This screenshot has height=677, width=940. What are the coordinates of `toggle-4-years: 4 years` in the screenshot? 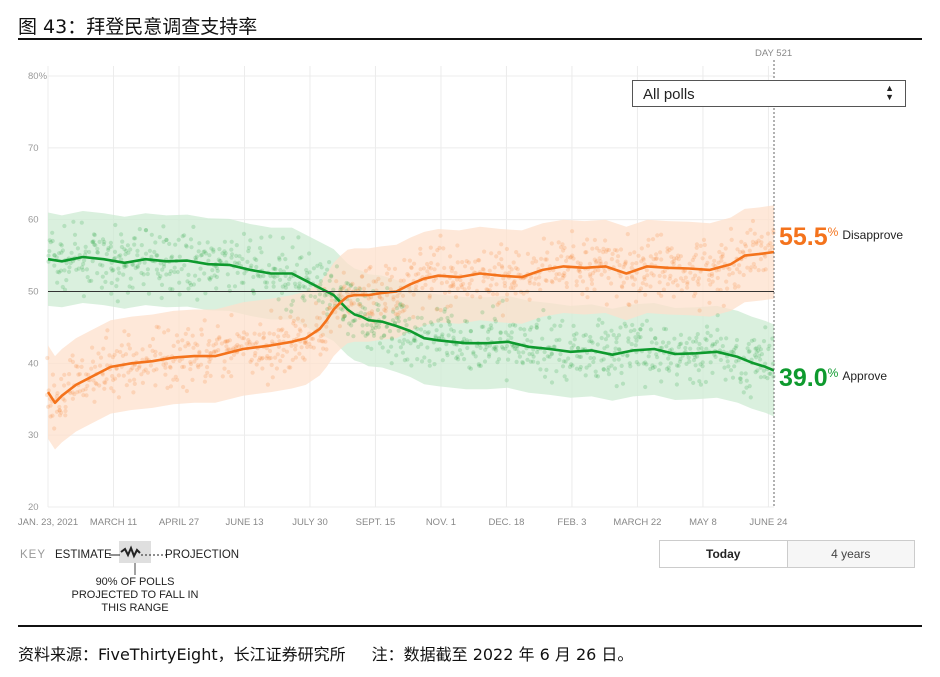 It's located at (850, 554).